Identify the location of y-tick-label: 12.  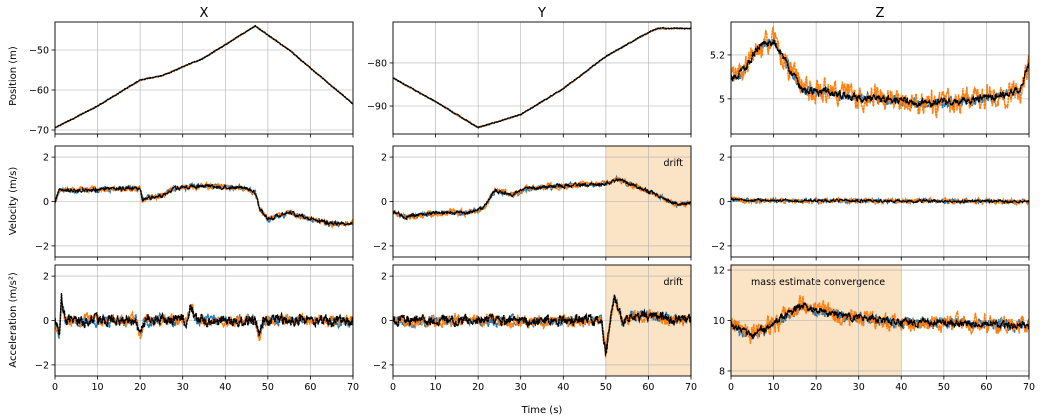
(719, 271).